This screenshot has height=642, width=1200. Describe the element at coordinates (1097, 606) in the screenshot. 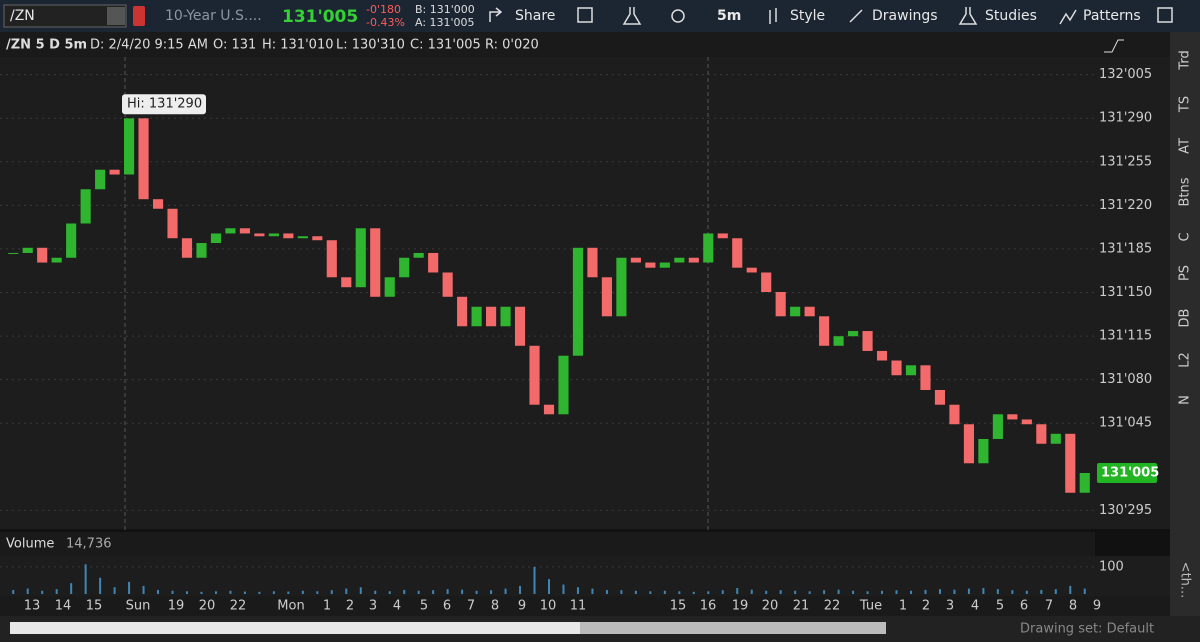

I see `x-tick-label: 9` at that location.